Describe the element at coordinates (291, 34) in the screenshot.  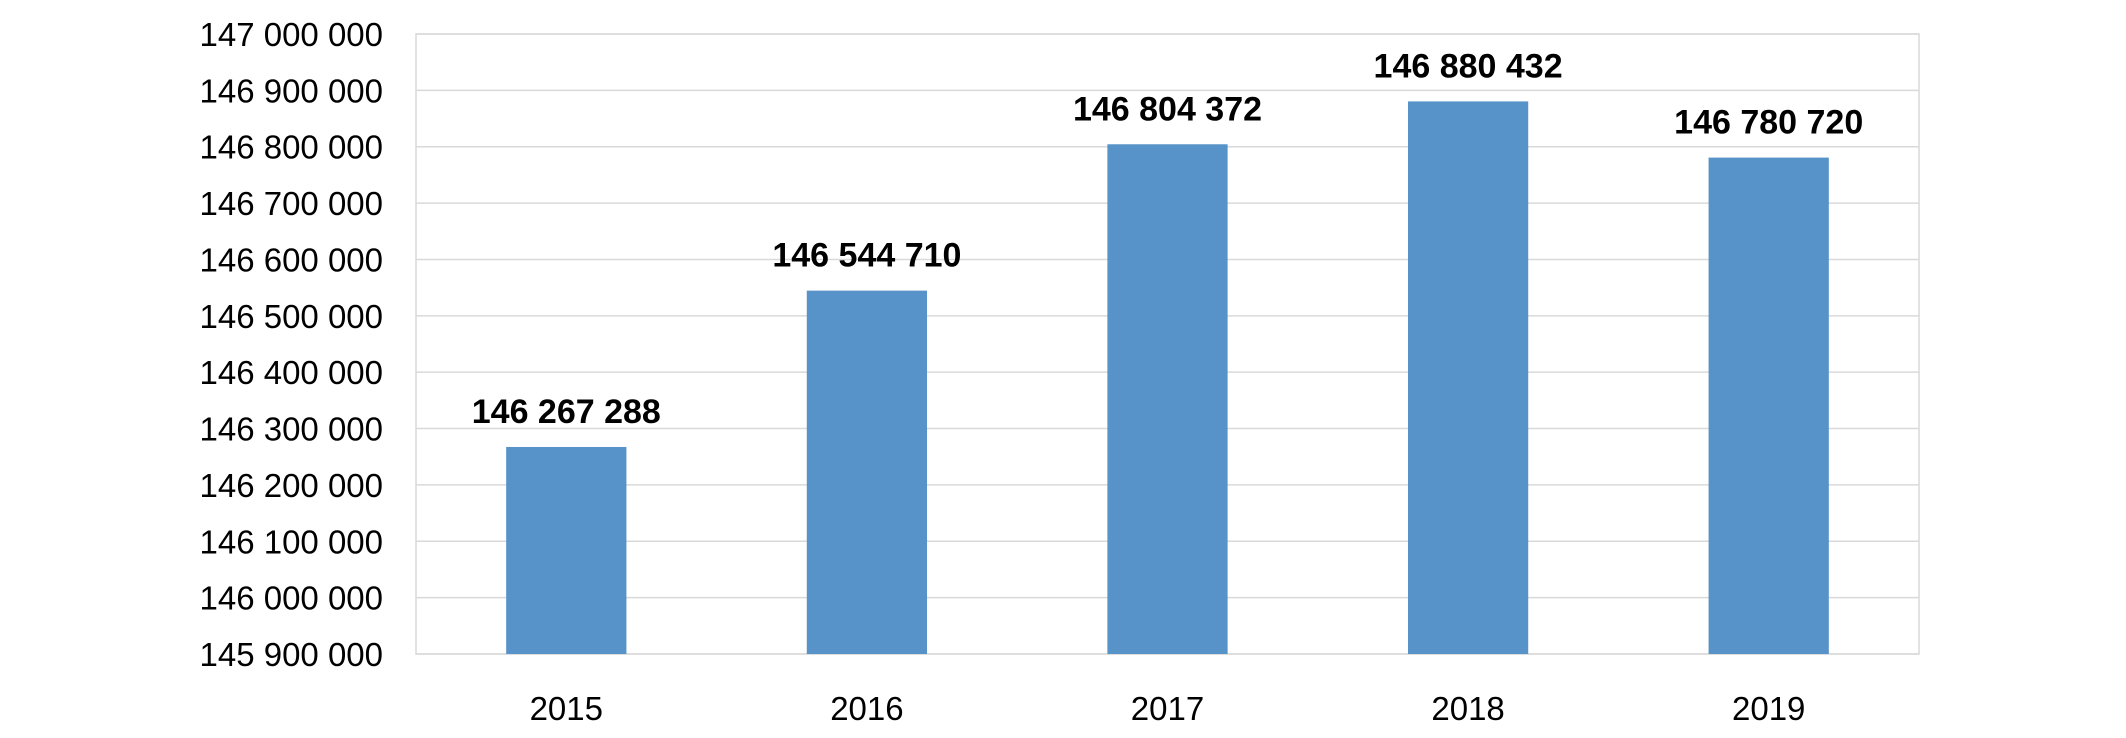
I see `y-tick-label: 147 000 000` at that location.